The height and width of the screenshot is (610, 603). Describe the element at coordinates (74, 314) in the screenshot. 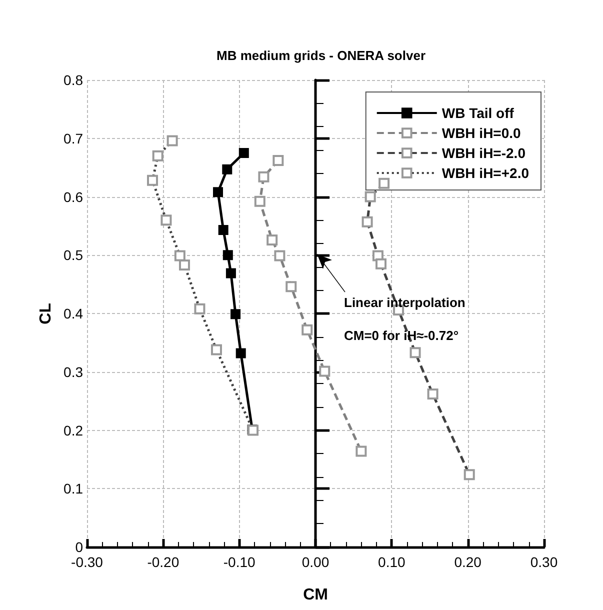

I see `y-tick-label: 0.4` at that location.